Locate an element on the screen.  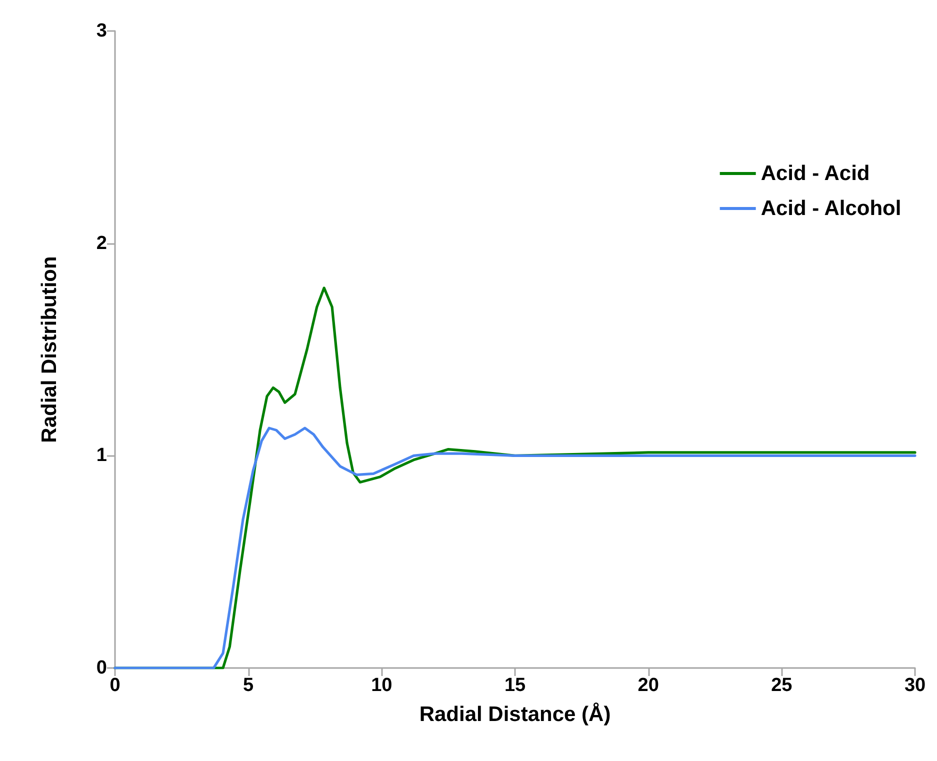
y-tick-label: 2 is located at coordinates (101, 243).